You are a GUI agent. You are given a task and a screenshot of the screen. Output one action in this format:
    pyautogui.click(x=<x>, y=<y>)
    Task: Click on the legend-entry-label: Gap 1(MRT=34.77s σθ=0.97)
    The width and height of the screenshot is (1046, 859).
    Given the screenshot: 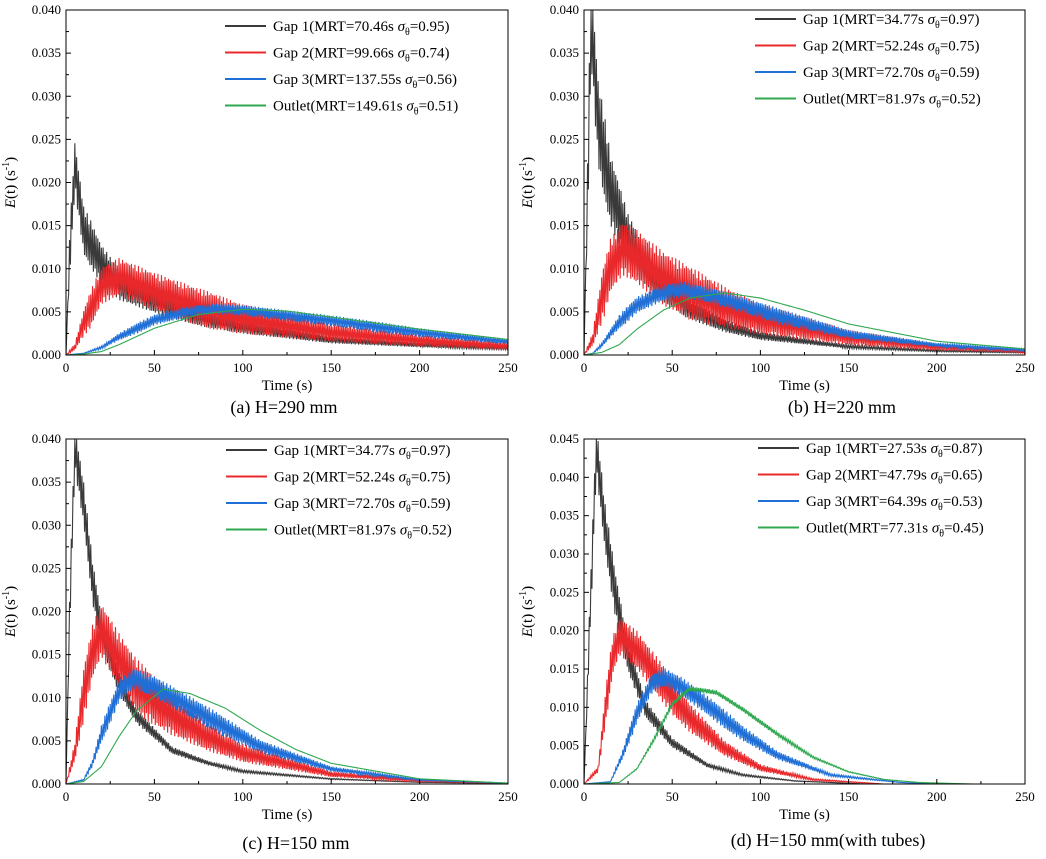 What is the action you would take?
    pyautogui.click(x=362, y=452)
    